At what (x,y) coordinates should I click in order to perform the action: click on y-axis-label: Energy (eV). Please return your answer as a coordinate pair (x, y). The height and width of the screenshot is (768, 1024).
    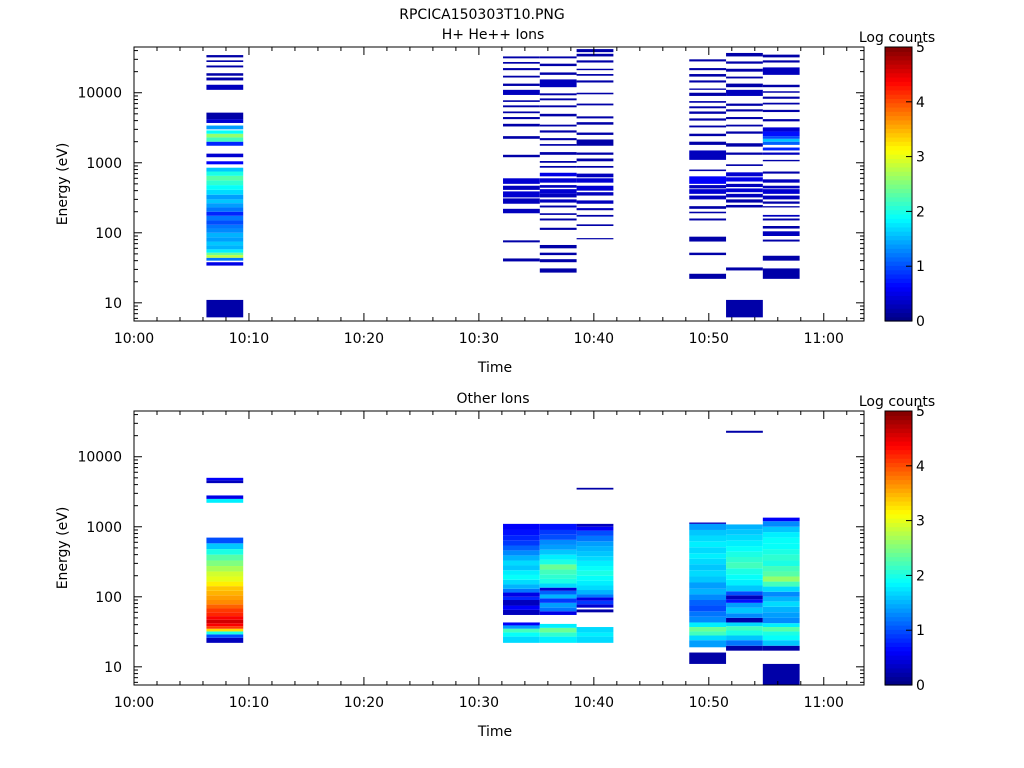
    Looking at the image, I should click on (63, 184).